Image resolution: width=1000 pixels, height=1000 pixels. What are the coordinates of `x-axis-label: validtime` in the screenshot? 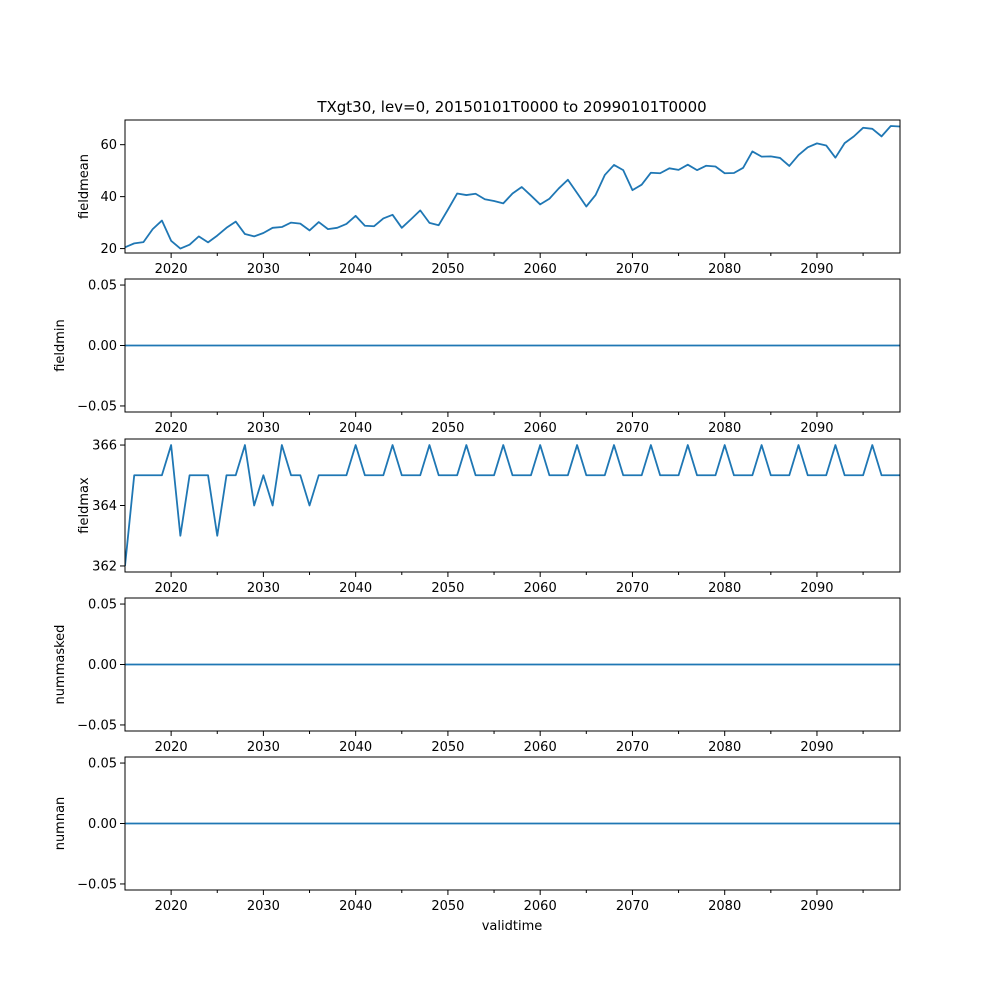 It's located at (512, 926).